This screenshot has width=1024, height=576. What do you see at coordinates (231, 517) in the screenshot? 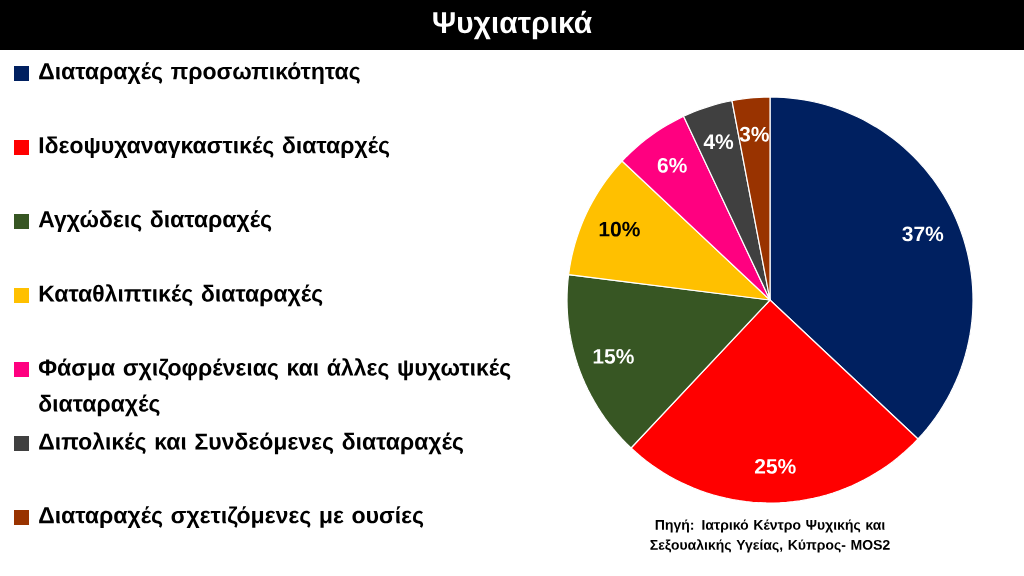
I see `legend-label: Διαταραχές σχετιζόμενες με ουσίες` at bounding box center [231, 517].